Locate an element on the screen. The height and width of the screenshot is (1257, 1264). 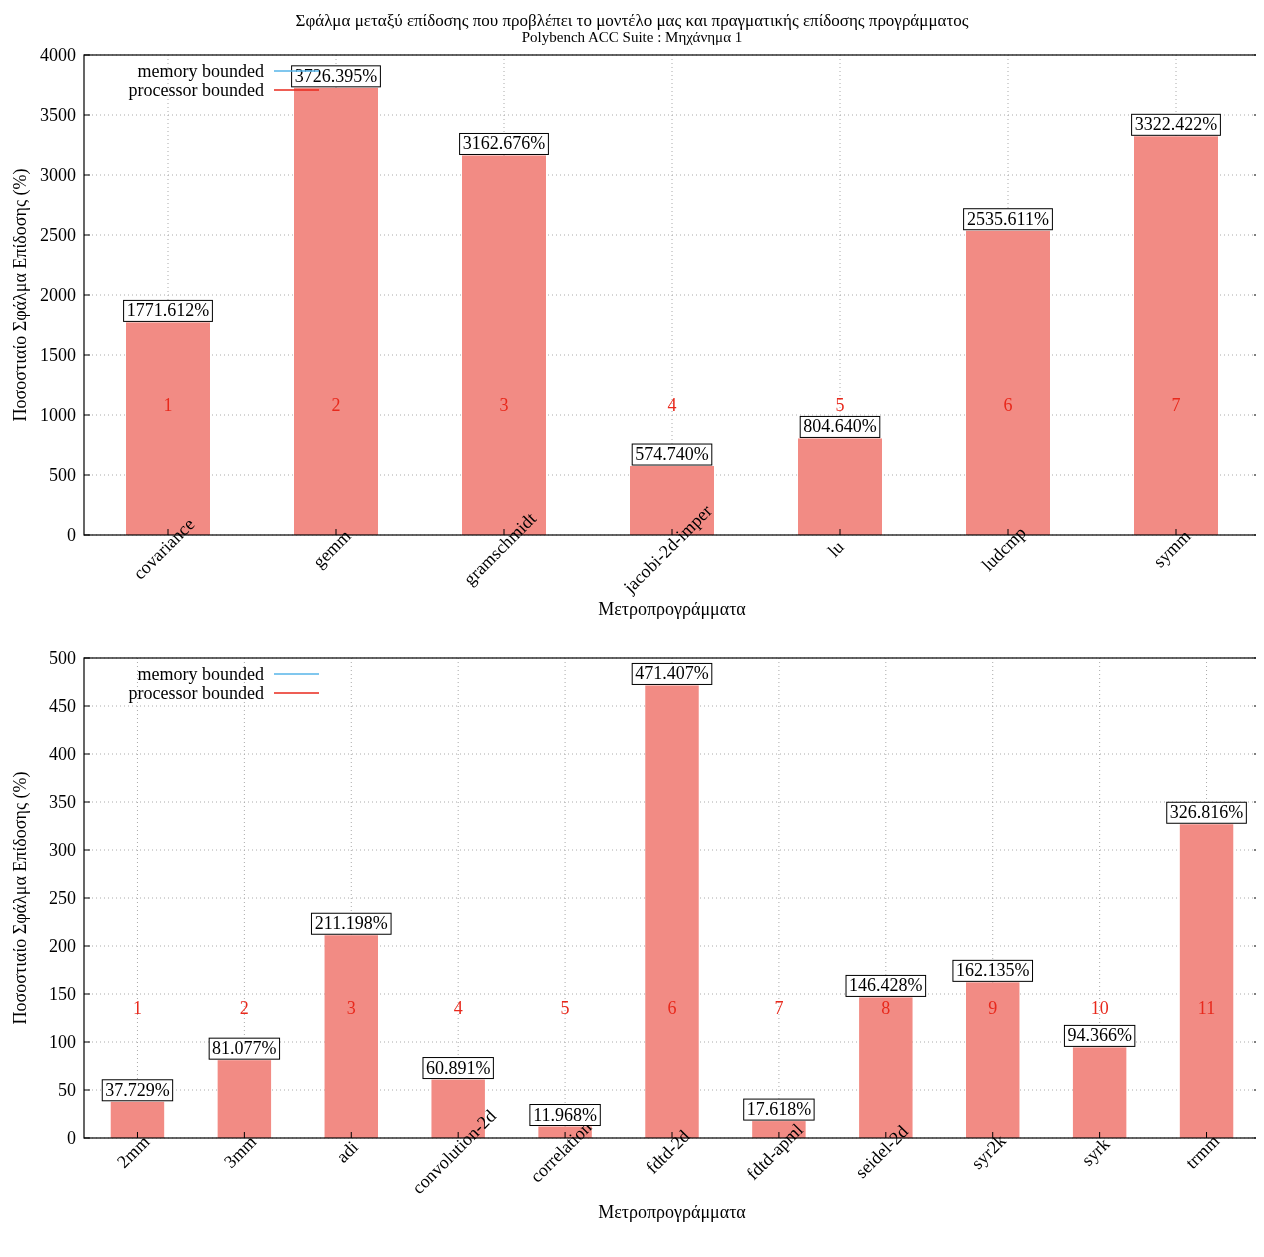
text: processor bounded is located at coordinates (196, 693).